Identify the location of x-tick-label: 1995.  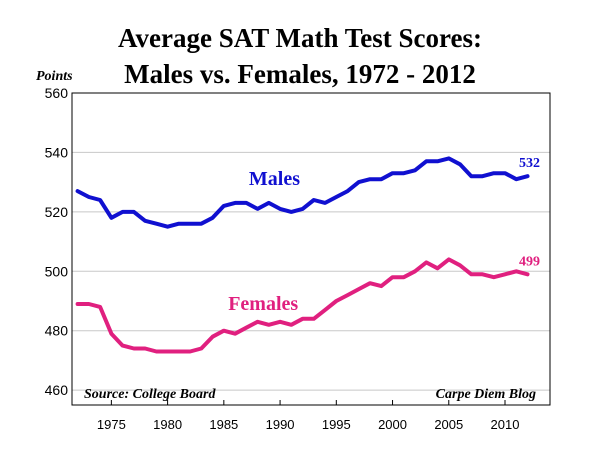
(336, 424).